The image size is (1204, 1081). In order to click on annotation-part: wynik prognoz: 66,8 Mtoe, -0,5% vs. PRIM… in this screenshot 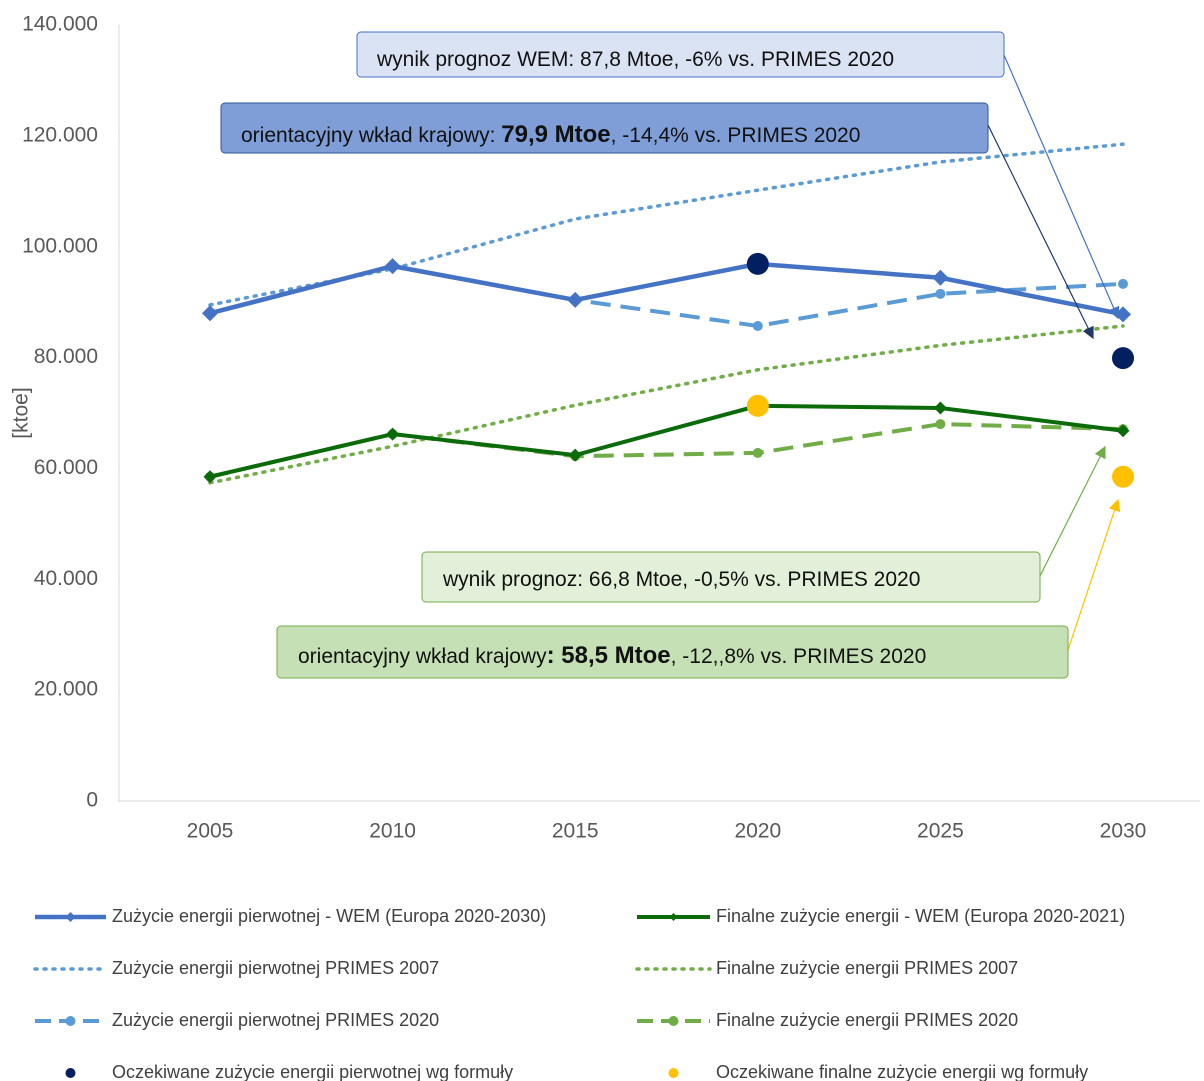, I will do `click(681, 579)`.